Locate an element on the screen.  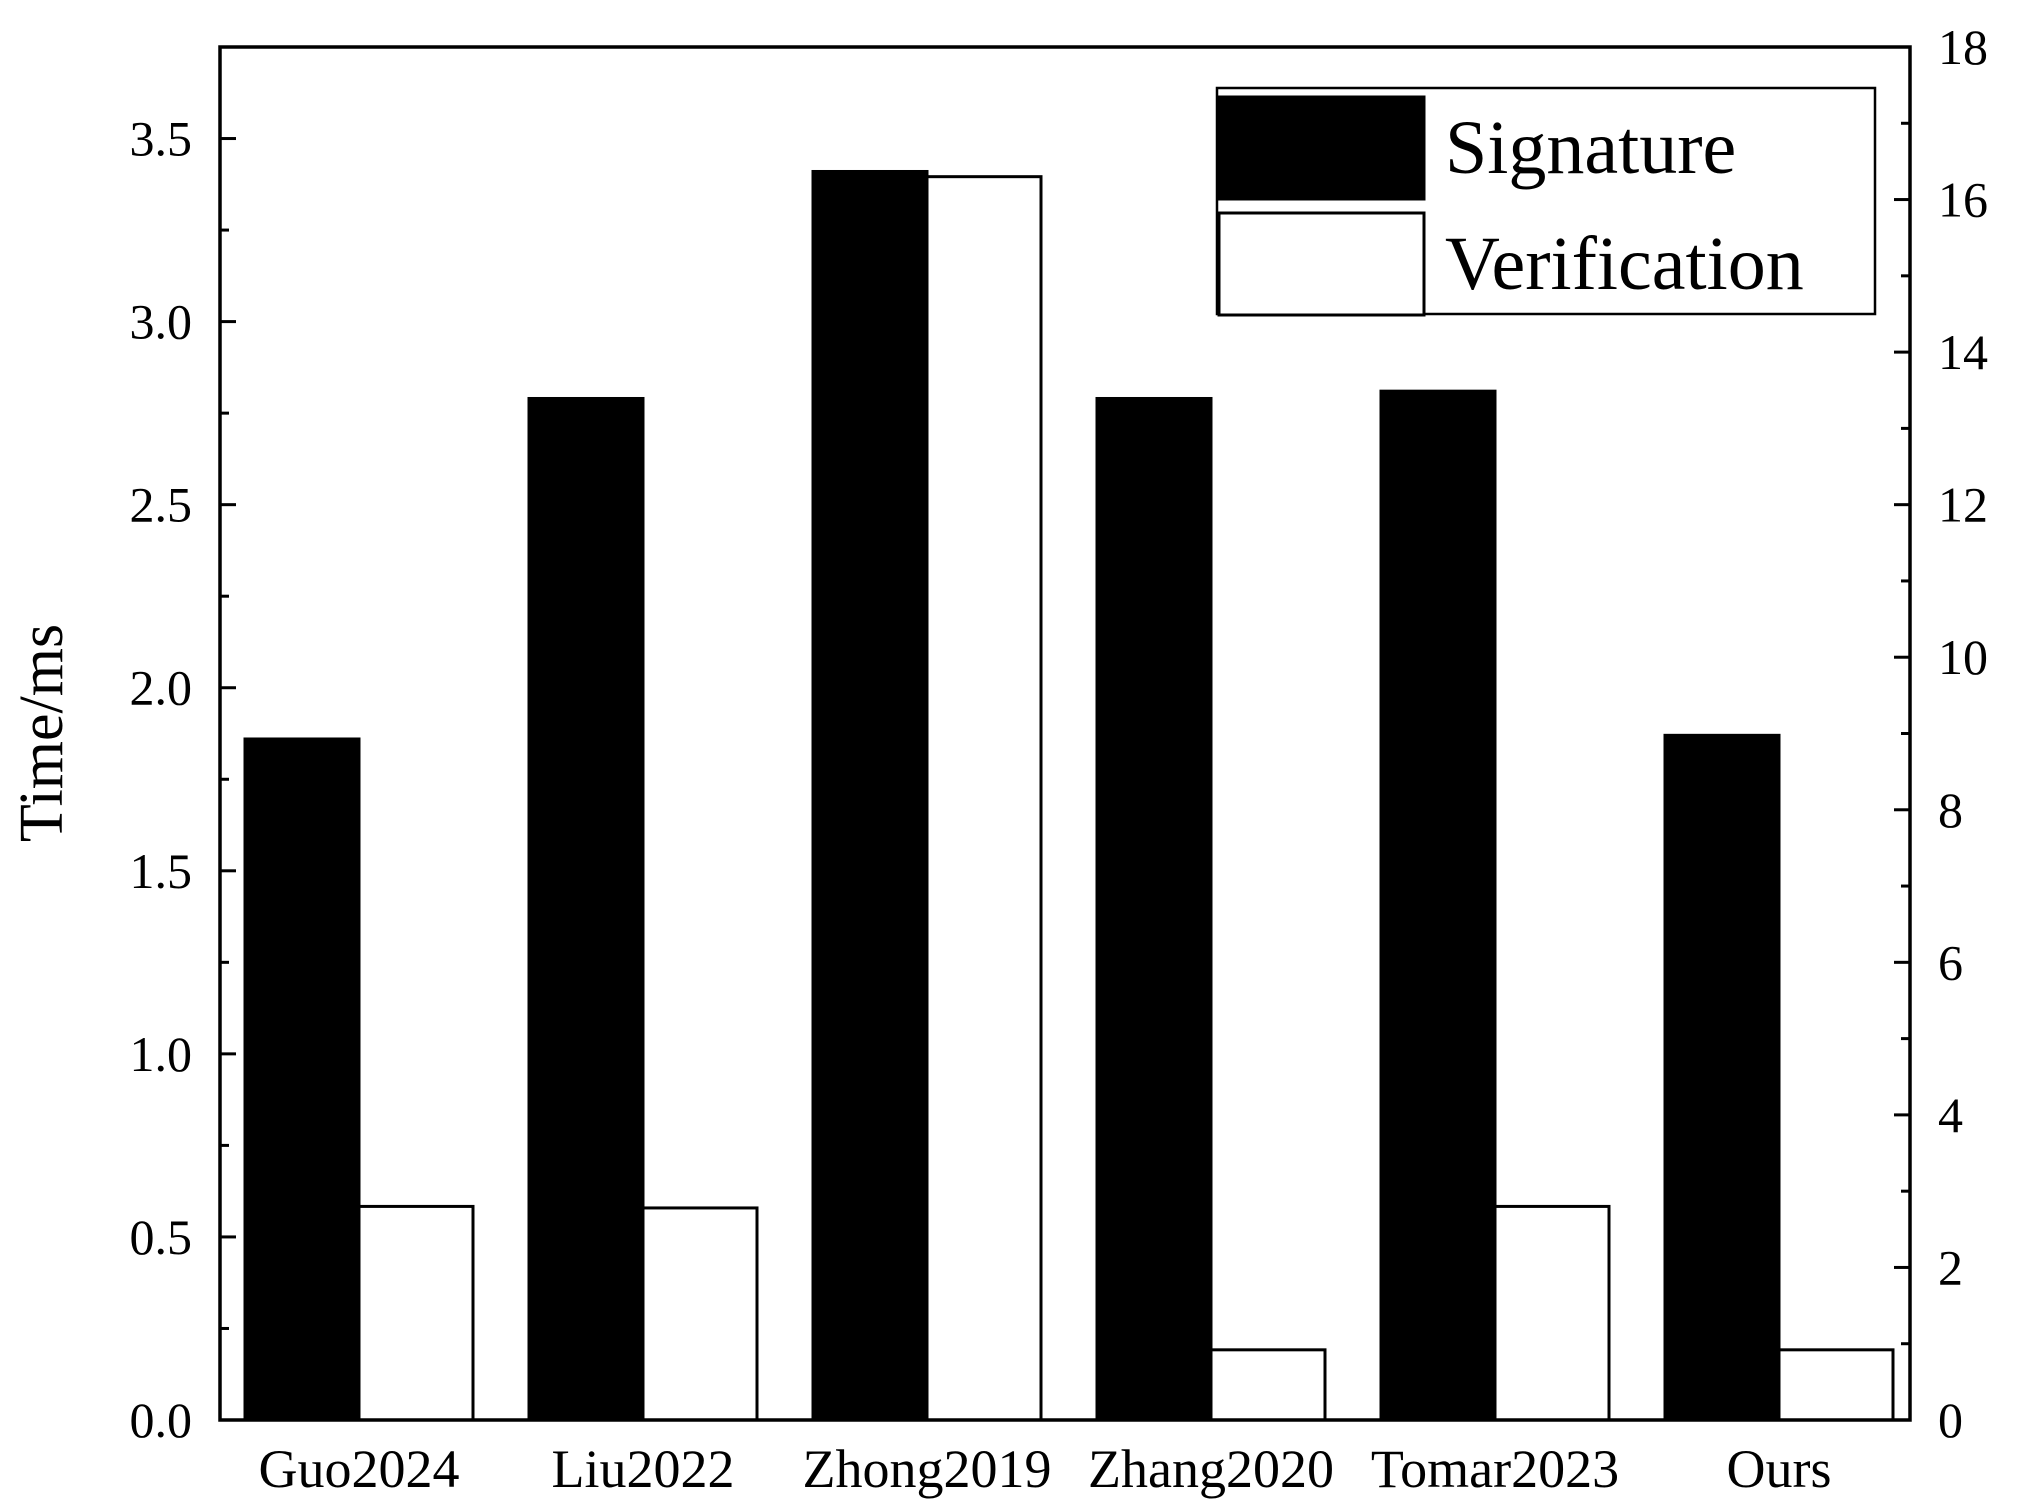
y-left-tick-label: 2.5 is located at coordinates (161, 505).